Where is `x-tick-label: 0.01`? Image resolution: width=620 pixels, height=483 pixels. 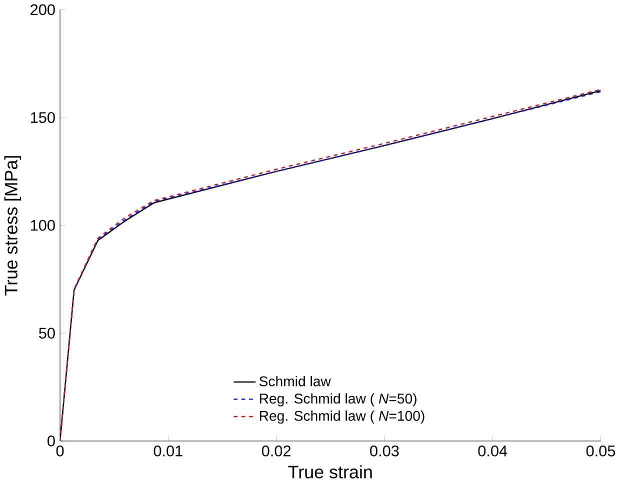 x-tick-label: 0.01 is located at coordinates (168, 451).